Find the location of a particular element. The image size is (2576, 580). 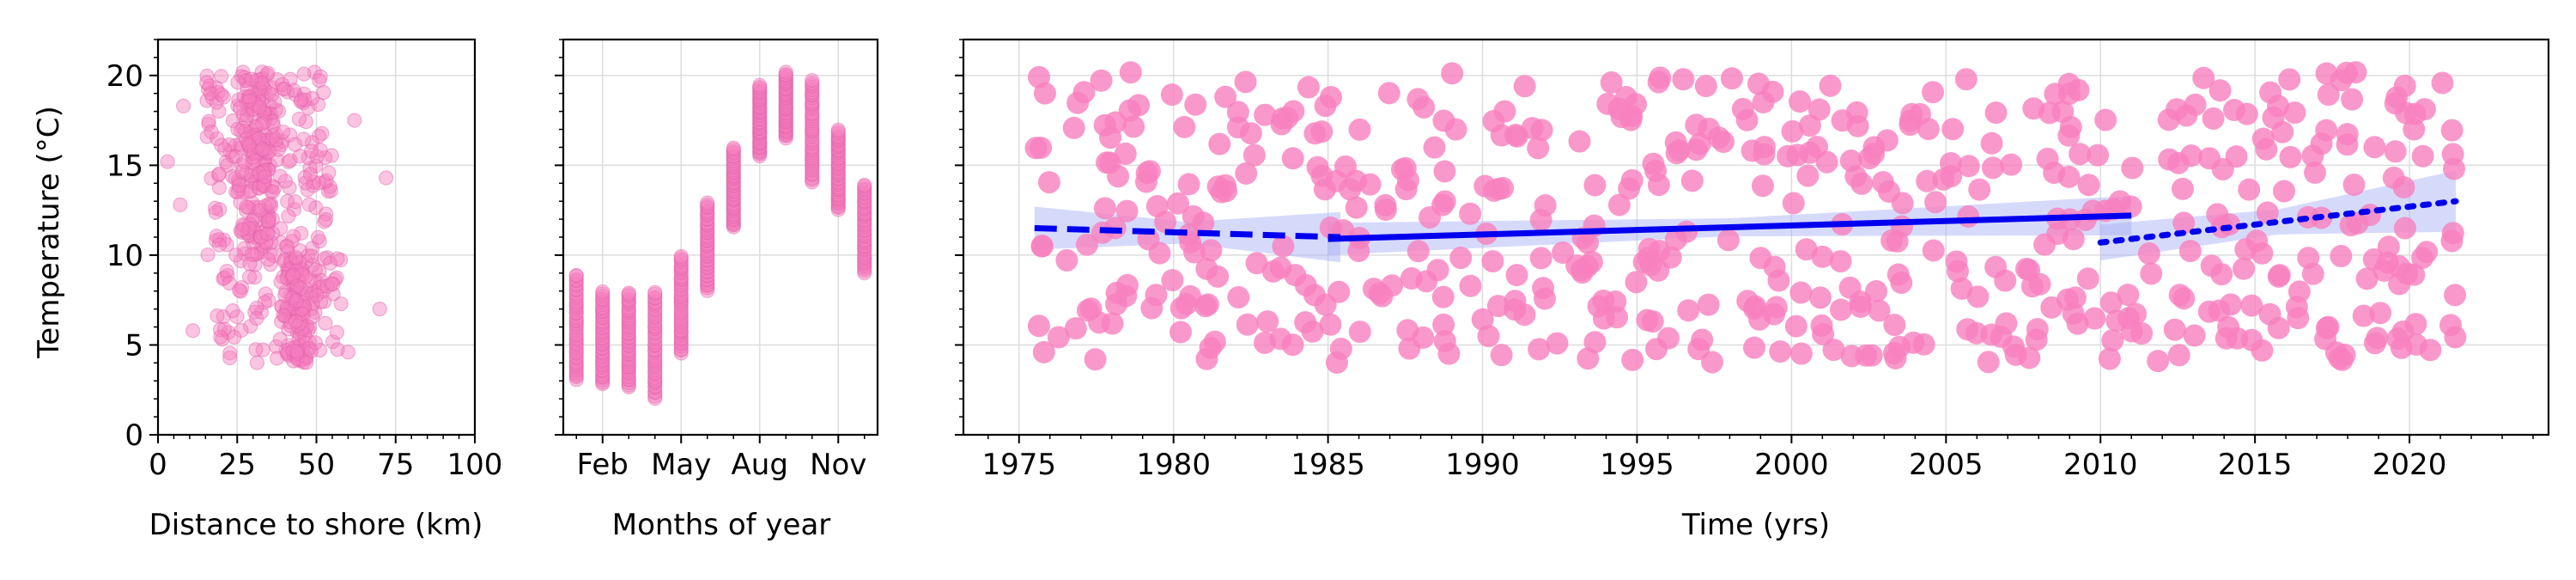

month-panel: Feb May Aug Nov is located at coordinates (717, 260).